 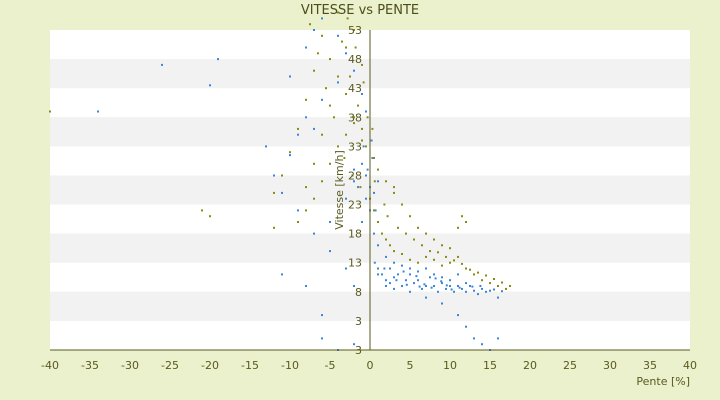 What do you see at coordinates (490, 365) in the screenshot?
I see `x-tick-label: 15` at bounding box center [490, 365].